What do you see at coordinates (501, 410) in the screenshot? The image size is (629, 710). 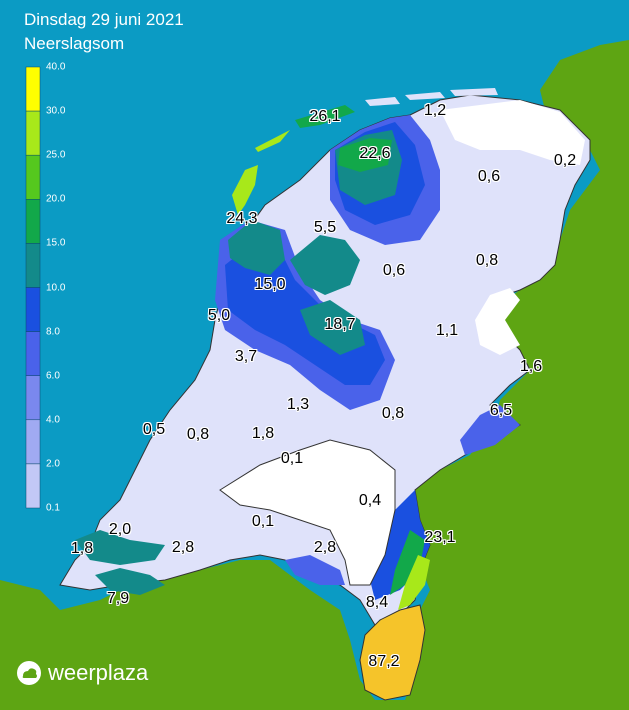 I see `precipitation-value: 6,5` at bounding box center [501, 410].